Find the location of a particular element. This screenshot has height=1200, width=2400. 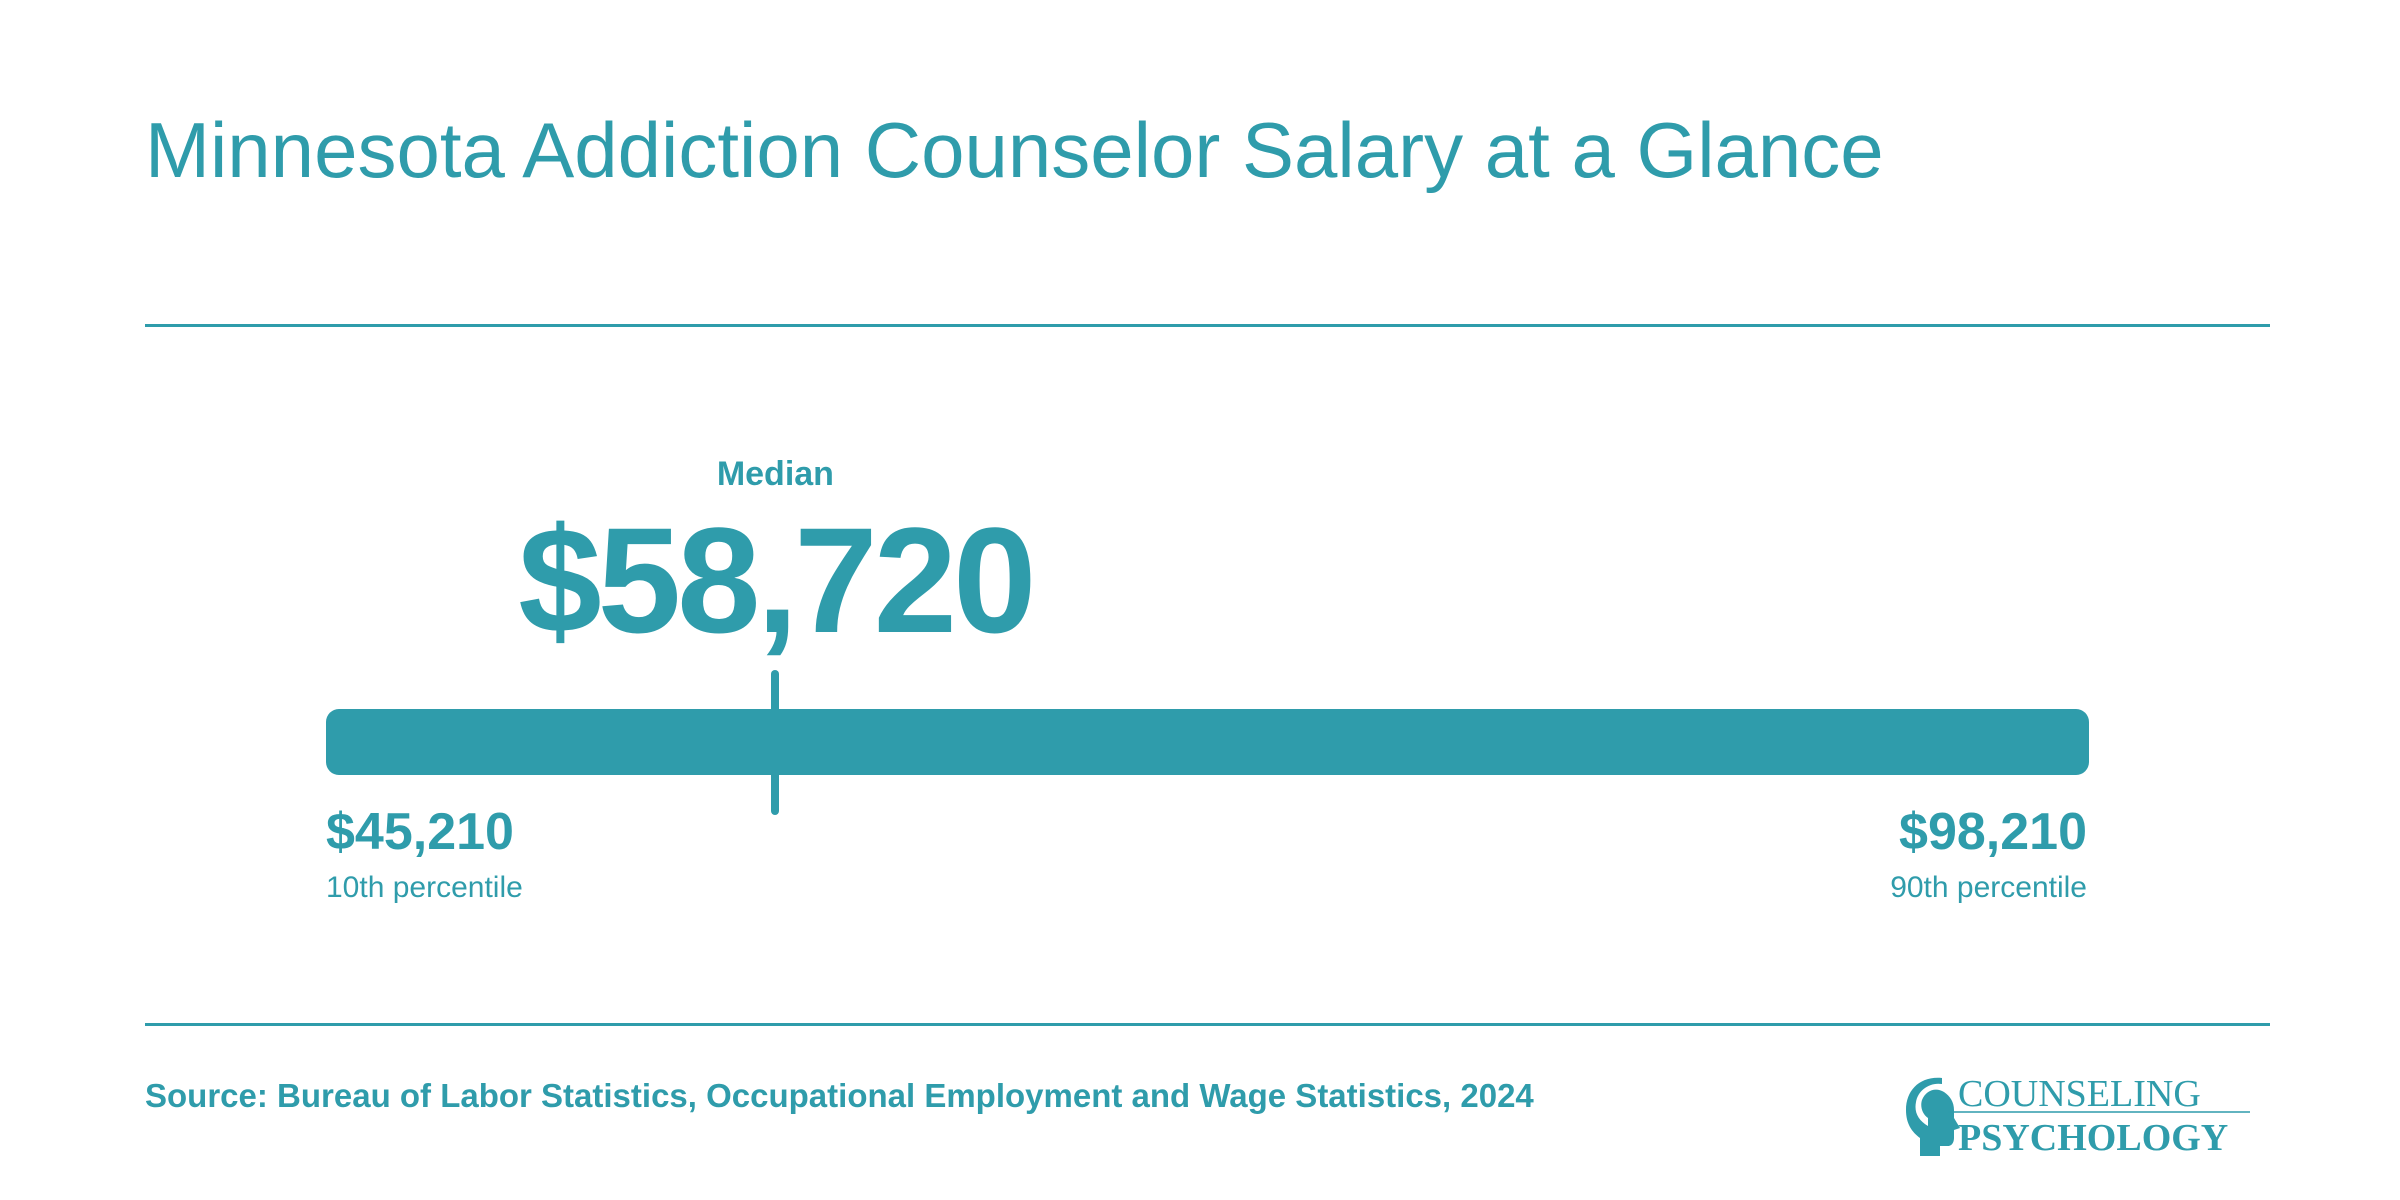

median-marker is located at coordinates (775, 742).